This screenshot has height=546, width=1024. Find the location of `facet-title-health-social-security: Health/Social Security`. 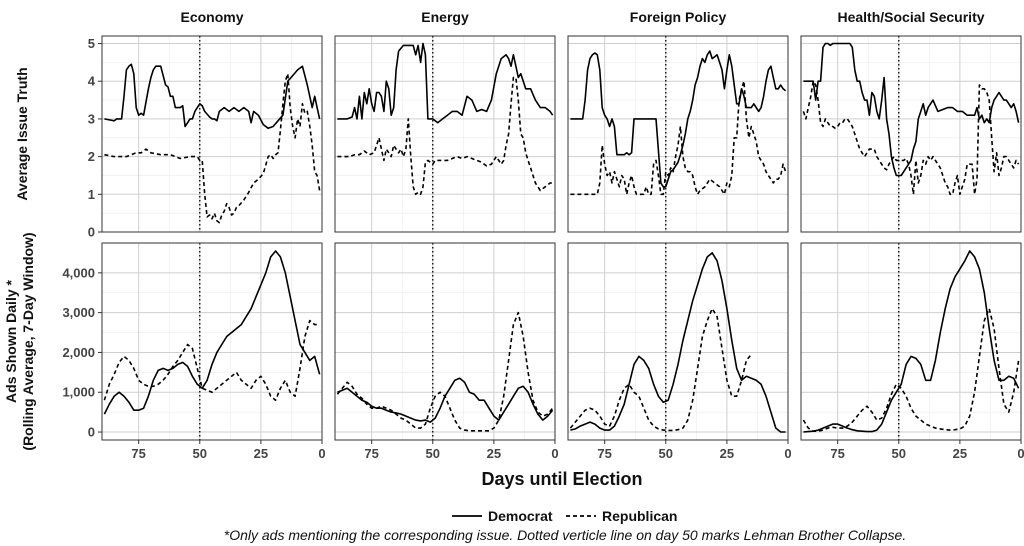

facet-title-health-social-security: Health/Social Security is located at coordinates (910, 17).